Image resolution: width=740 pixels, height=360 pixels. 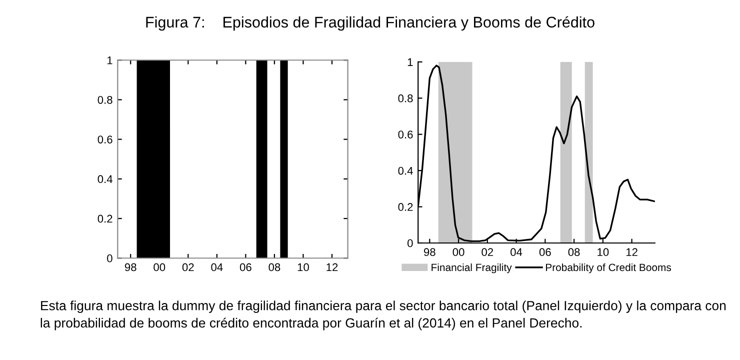 What do you see at coordinates (370, 23) in the screenshot?
I see `chart-title: Figura 7: Episodios de Fragilidad Financiera y Booms de Crédito` at bounding box center [370, 23].